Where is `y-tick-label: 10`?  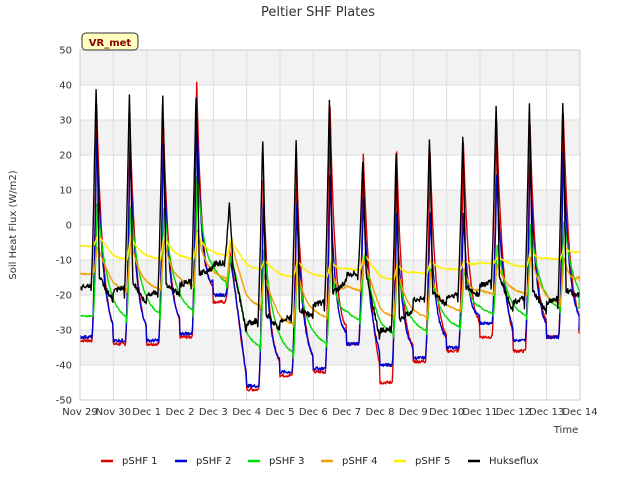
y-tick-label: 10 is located at coordinates (65, 191).